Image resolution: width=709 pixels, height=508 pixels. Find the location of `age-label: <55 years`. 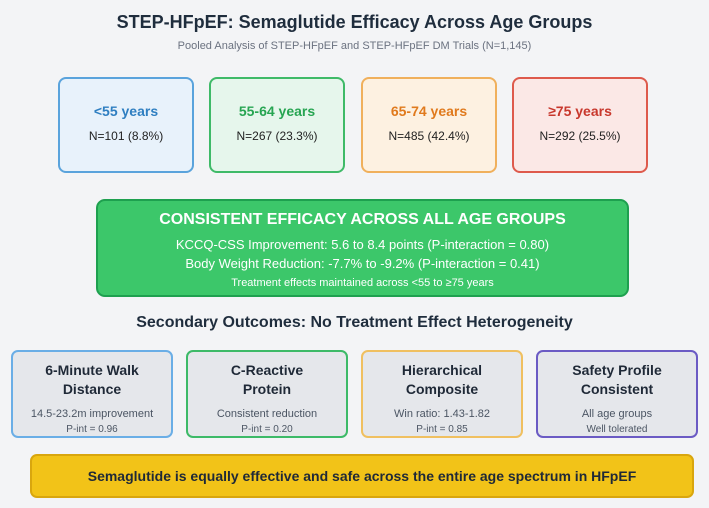

age-label: <55 years is located at coordinates (126, 111).